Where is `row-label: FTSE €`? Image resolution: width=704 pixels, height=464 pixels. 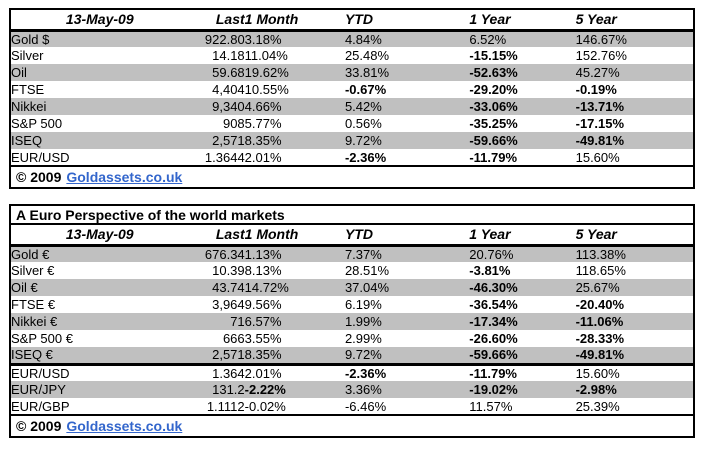 row-label: FTSE € is located at coordinates (33, 304).